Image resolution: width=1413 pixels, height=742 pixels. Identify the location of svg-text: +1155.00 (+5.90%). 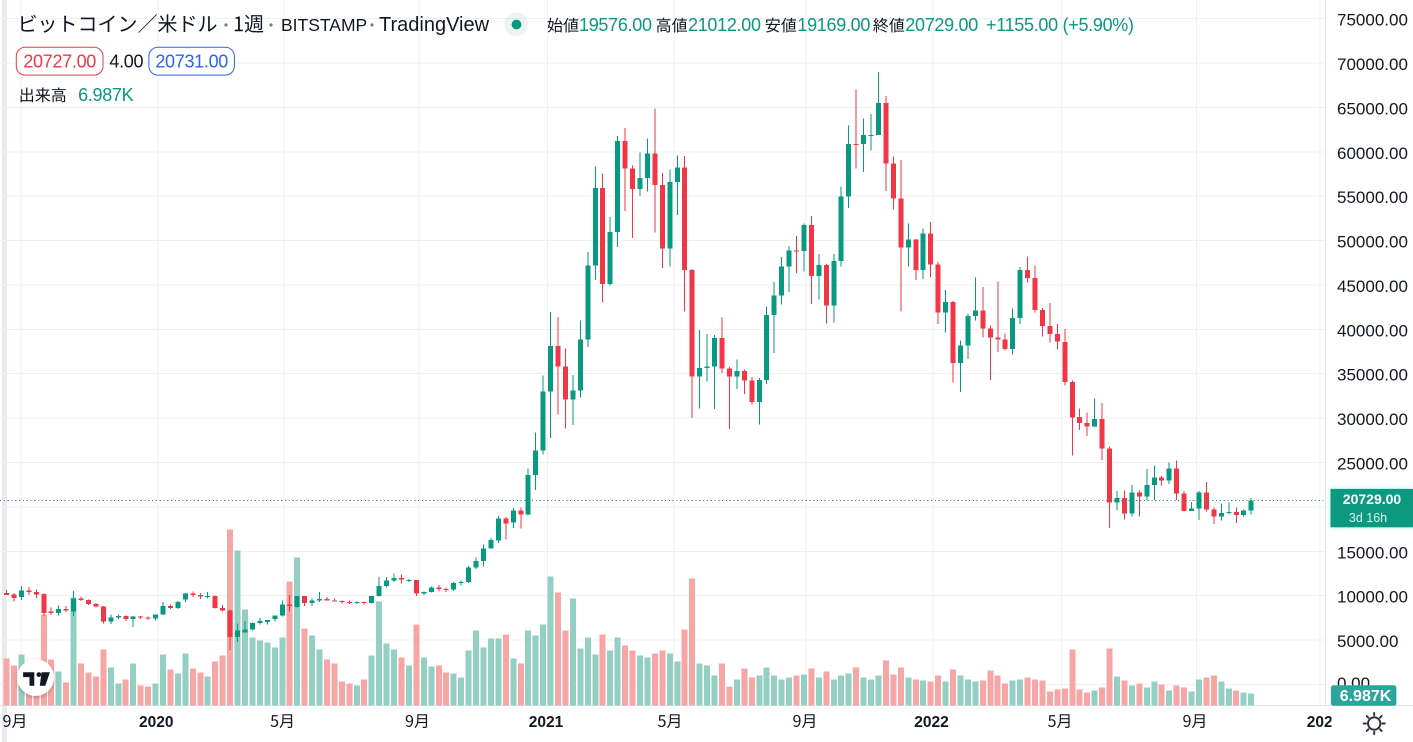
(1060, 25).